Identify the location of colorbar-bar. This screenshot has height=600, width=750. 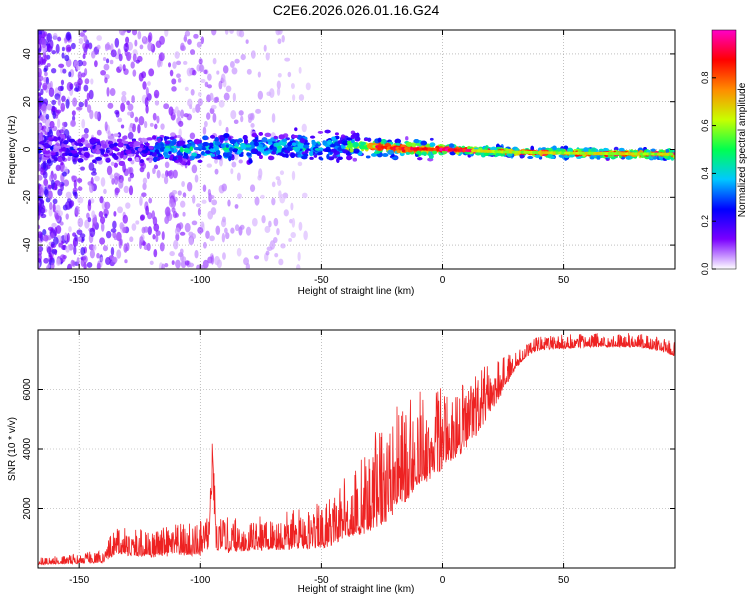
(724, 149).